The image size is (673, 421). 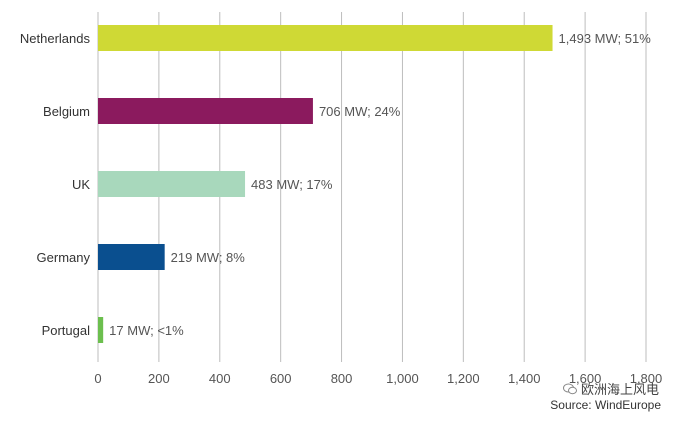 What do you see at coordinates (281, 378) in the screenshot?
I see `x-tick-label: 600` at bounding box center [281, 378].